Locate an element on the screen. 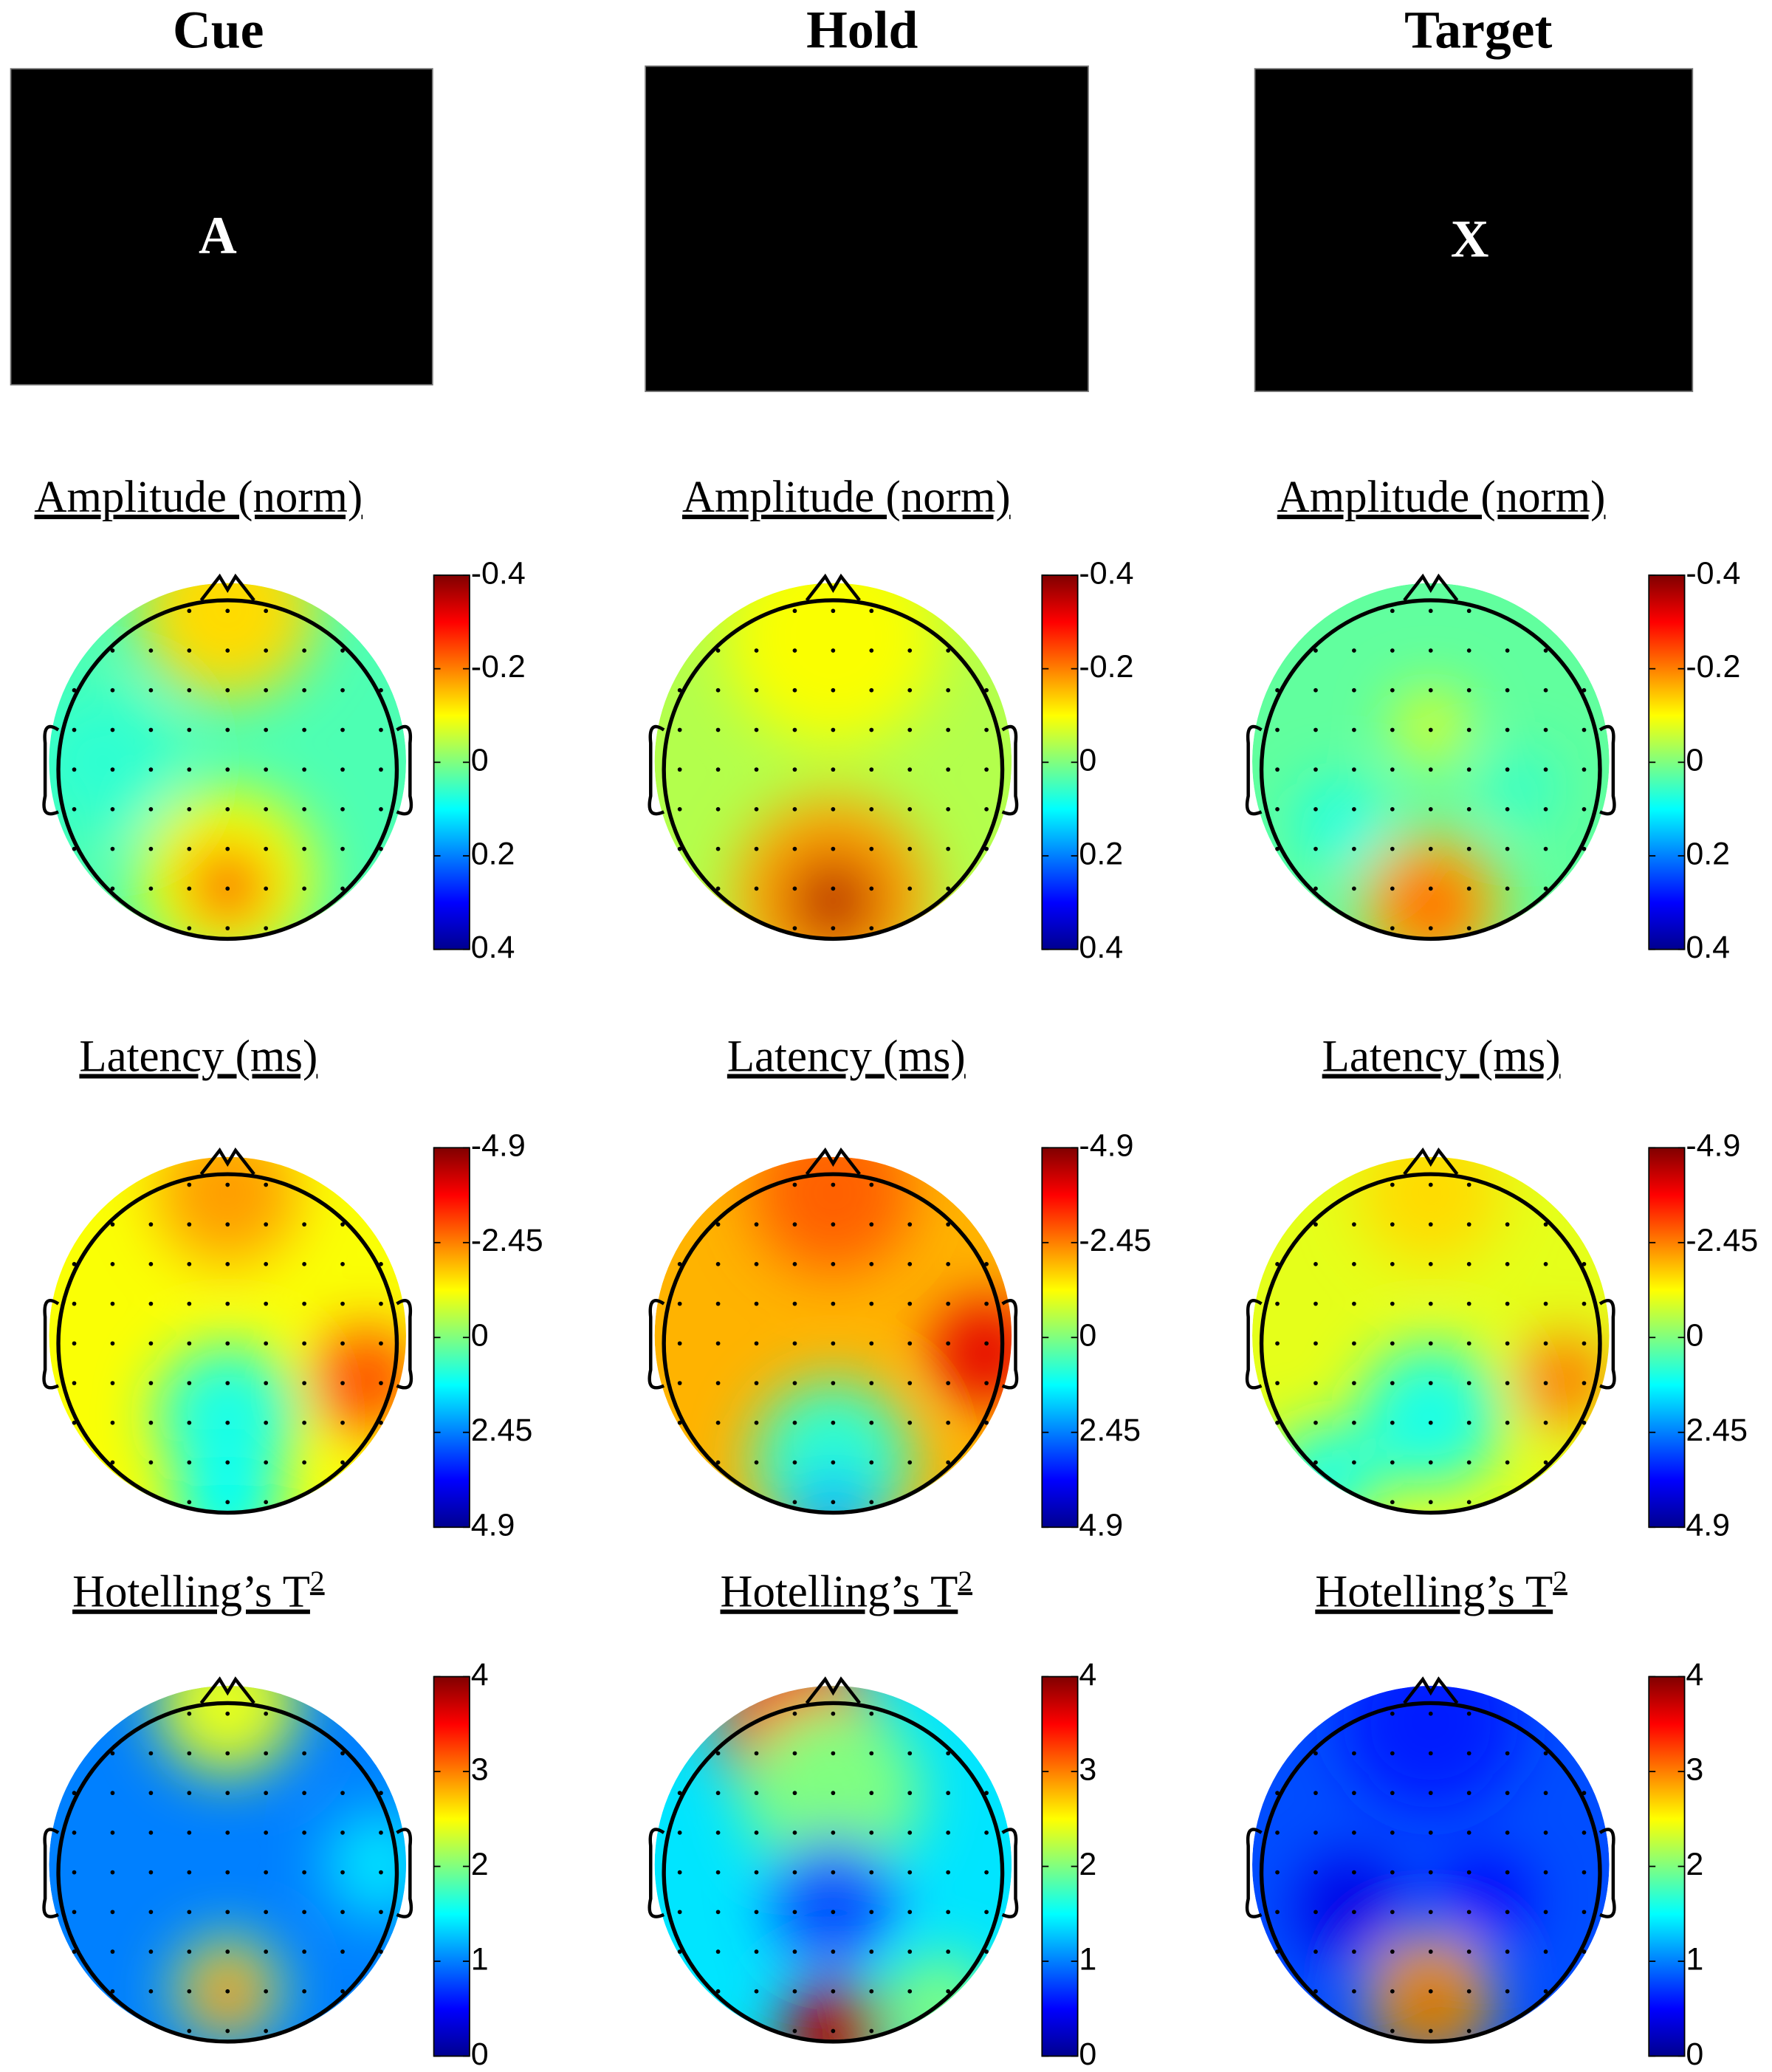  map-title-text: Latency (ms) is located at coordinates (1441, 1056).